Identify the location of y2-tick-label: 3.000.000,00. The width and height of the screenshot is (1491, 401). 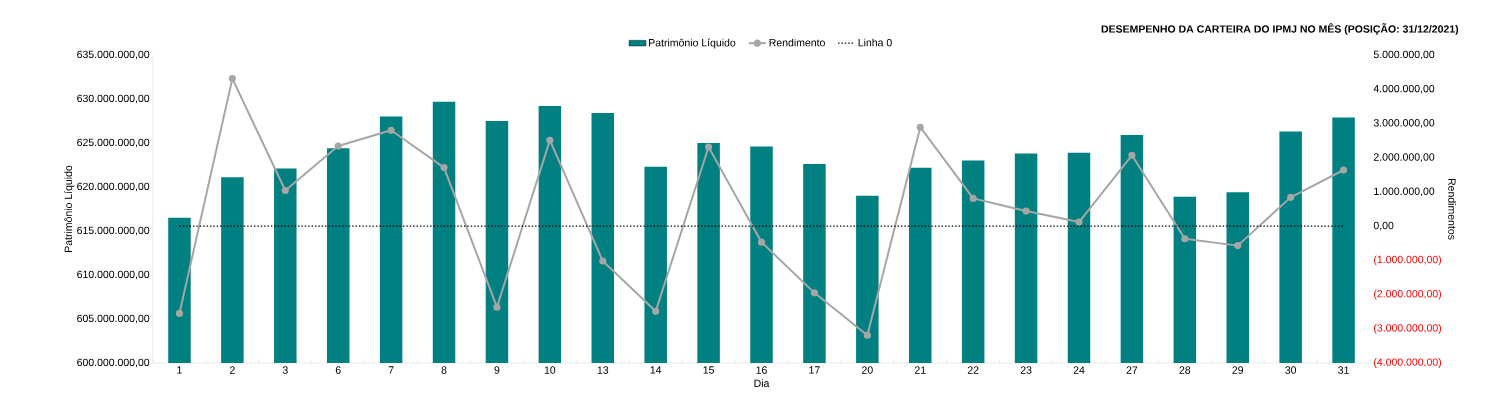
(1404, 123).